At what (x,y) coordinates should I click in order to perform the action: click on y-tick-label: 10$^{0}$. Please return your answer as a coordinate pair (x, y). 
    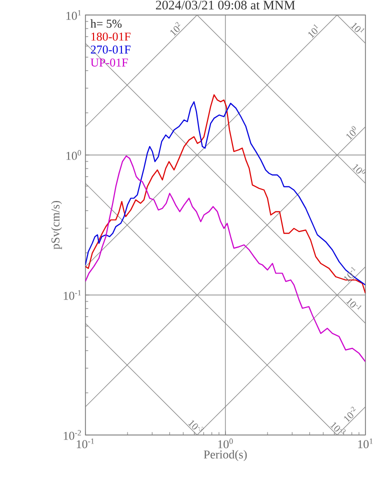
    Looking at the image, I should click on (73, 155).